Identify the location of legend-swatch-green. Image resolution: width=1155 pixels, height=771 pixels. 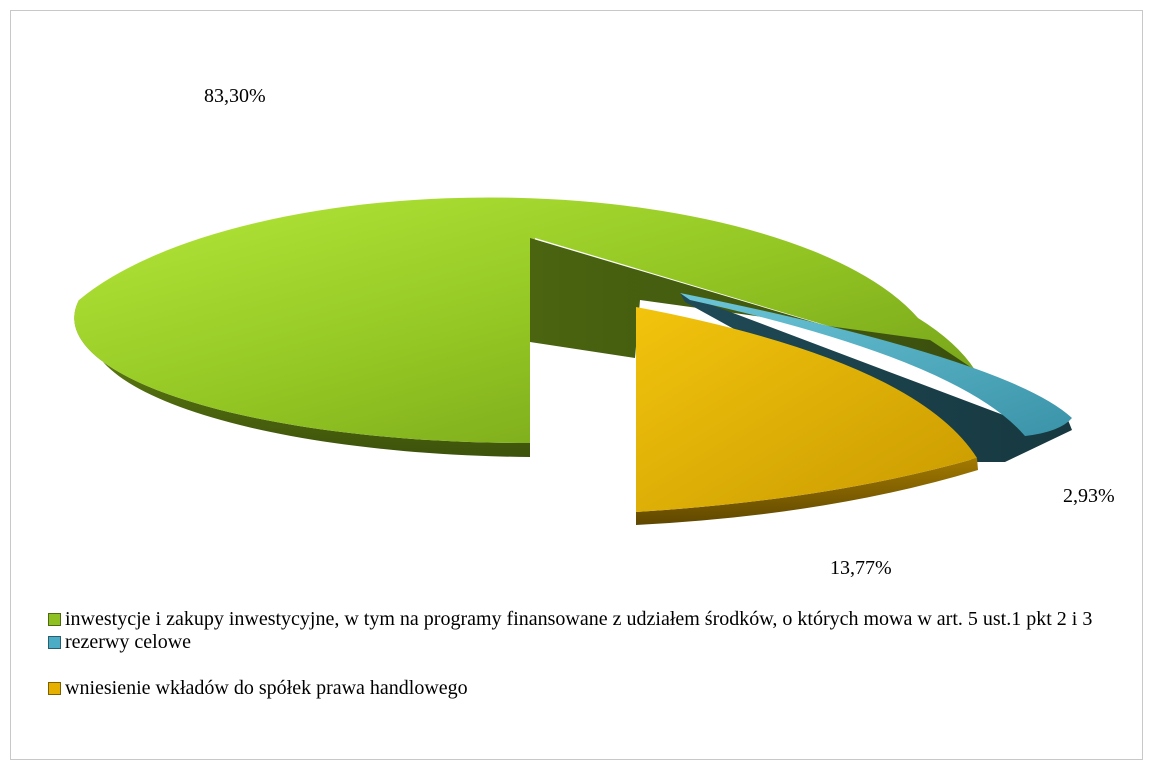
(54, 619).